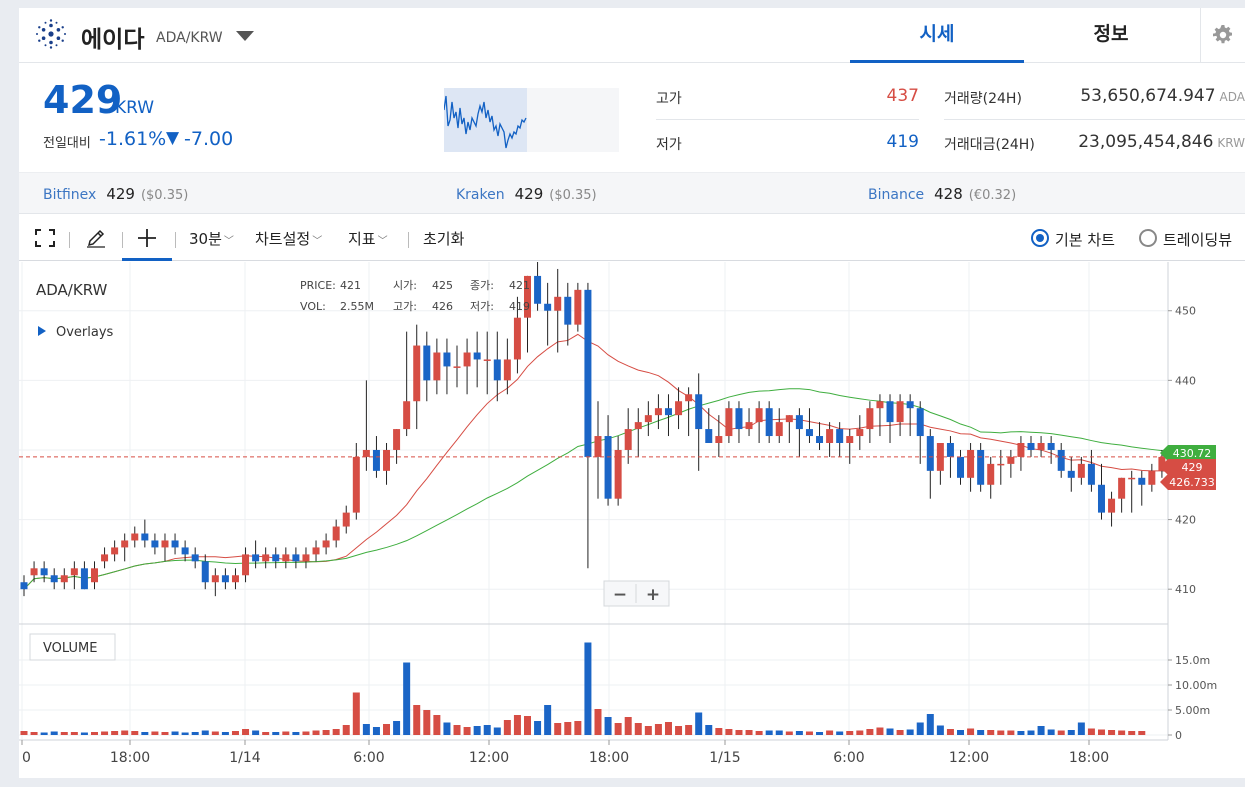 The height and width of the screenshot is (787, 1245). What do you see at coordinates (1192, 660) in the screenshot?
I see `volume-tick-label: 15.0m` at bounding box center [1192, 660].